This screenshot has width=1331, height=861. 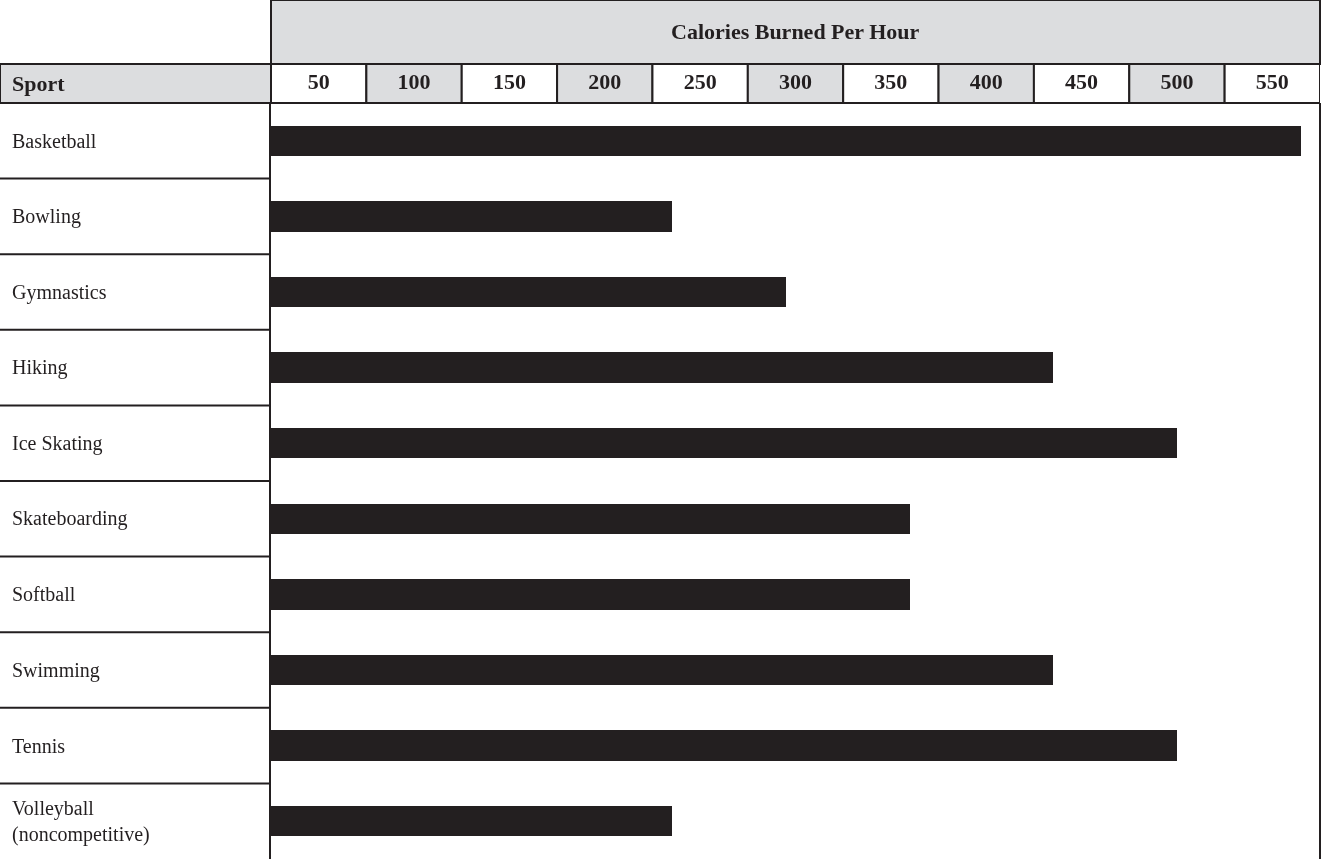 What do you see at coordinates (986, 81) in the screenshot?
I see `x-tick-label: 400` at bounding box center [986, 81].